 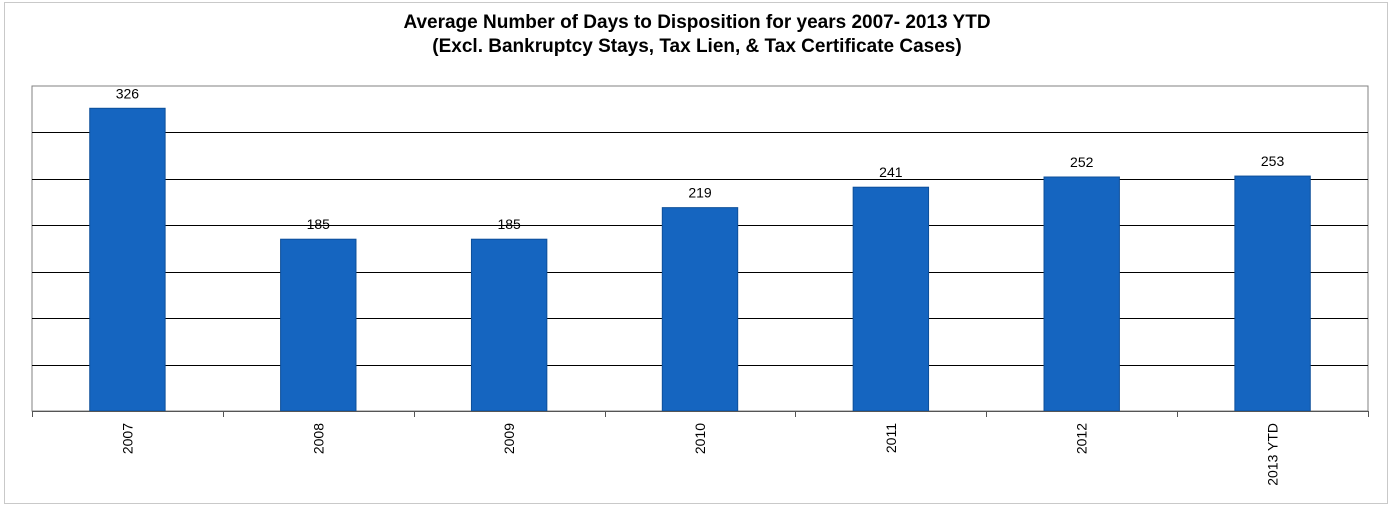 I want to click on x-axis-tick-label: 2013 YTD, so click(x=1273, y=454).